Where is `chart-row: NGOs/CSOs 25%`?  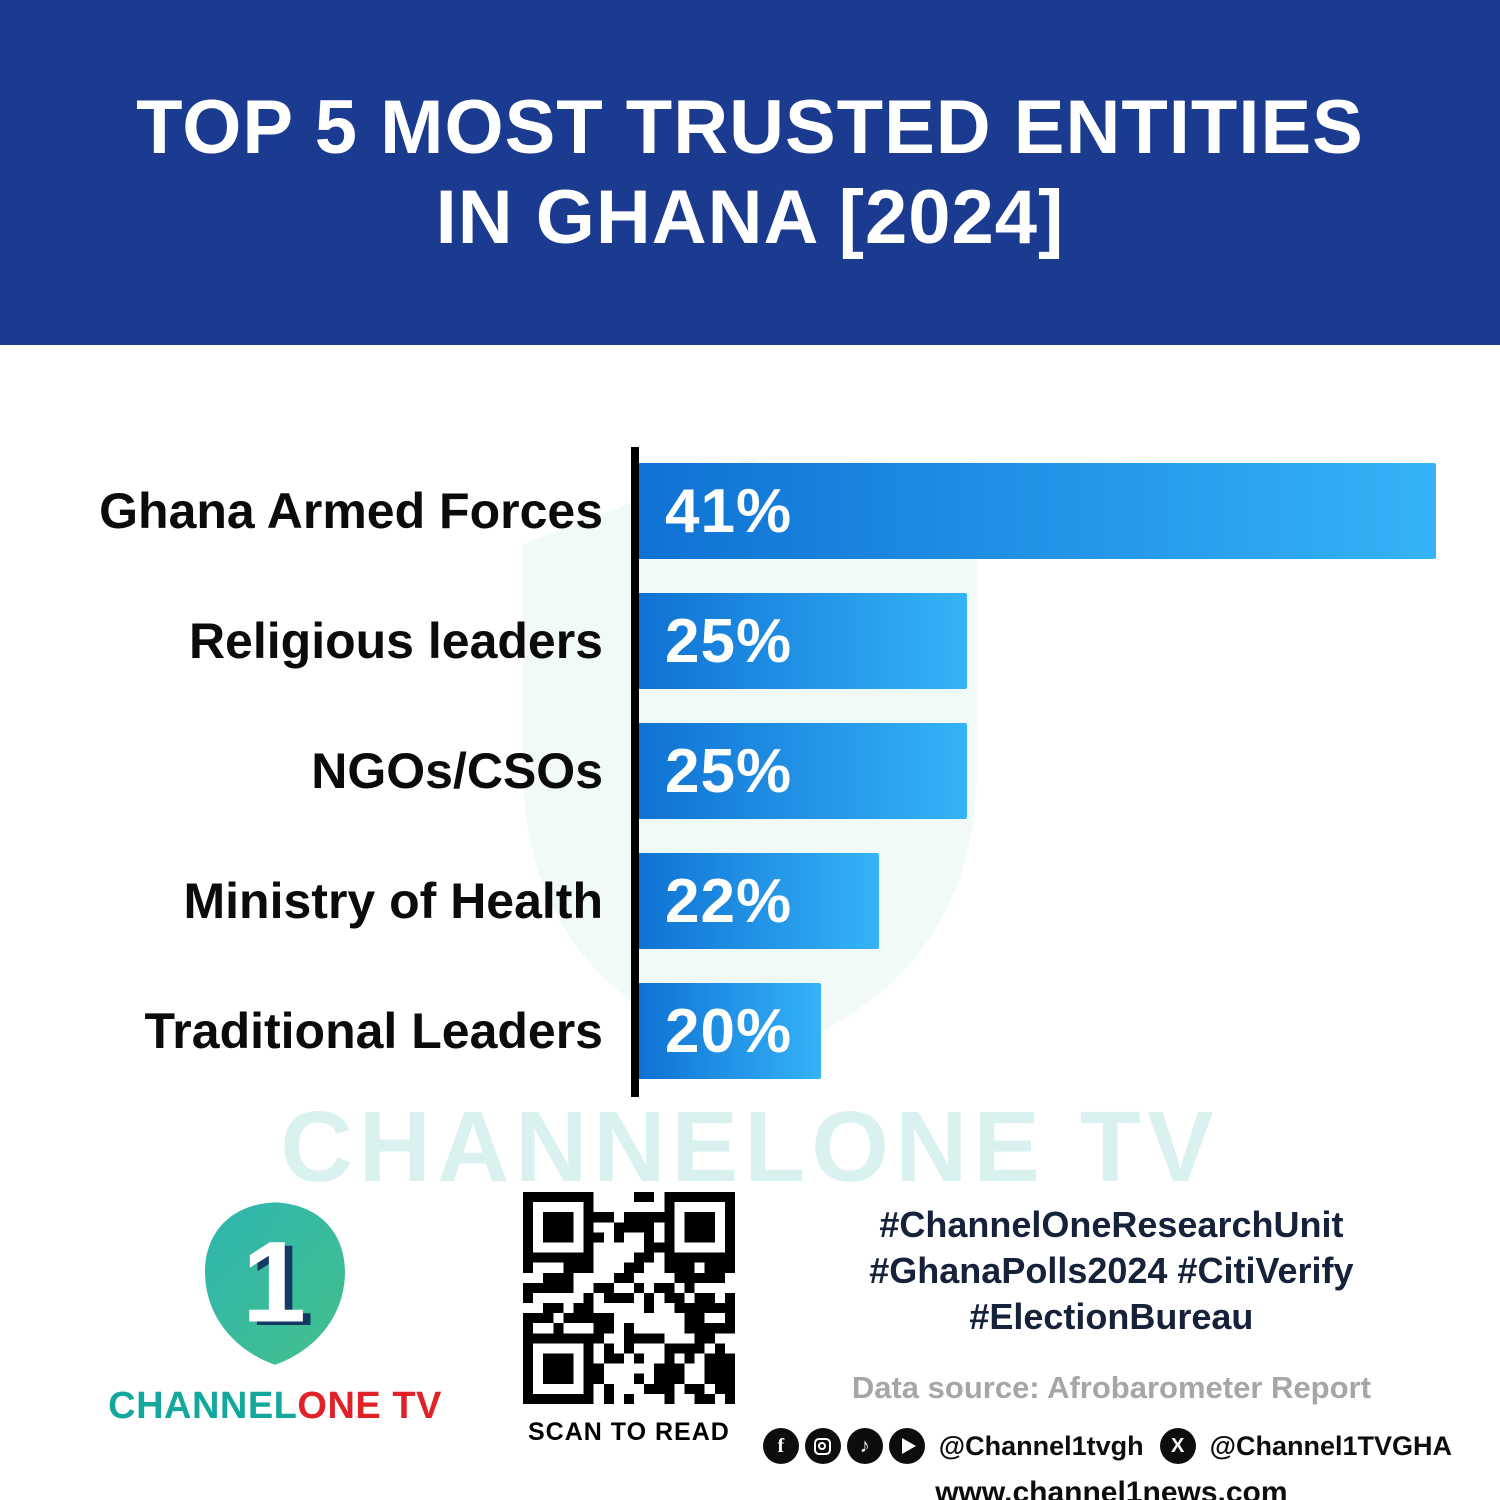 chart-row: NGOs/CSOs 25% is located at coordinates (722, 771).